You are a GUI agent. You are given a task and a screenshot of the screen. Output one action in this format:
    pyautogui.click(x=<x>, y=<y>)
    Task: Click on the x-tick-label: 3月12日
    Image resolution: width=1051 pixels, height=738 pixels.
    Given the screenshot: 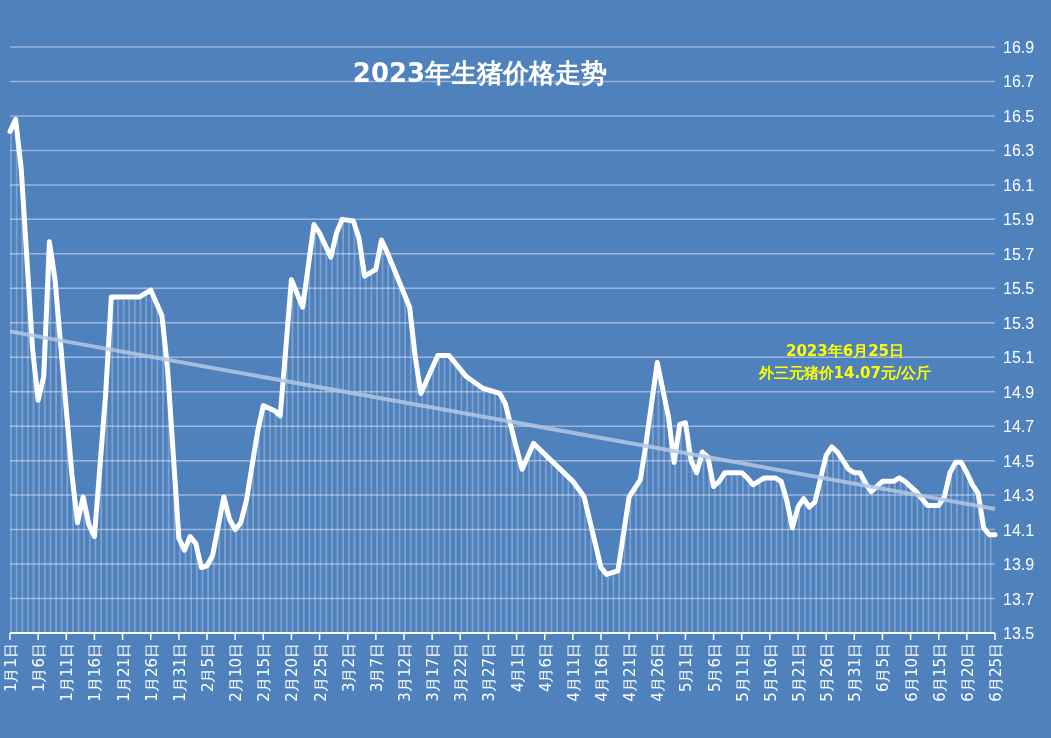 What is the action you would take?
    pyautogui.click(x=405, y=672)
    